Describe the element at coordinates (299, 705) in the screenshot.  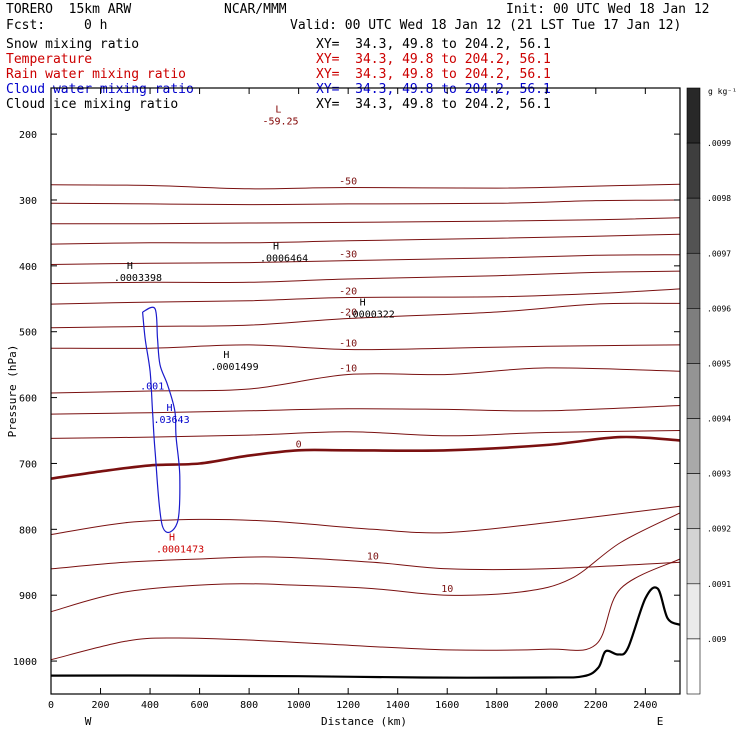
I see `x-tick-label: 1000` at that location.